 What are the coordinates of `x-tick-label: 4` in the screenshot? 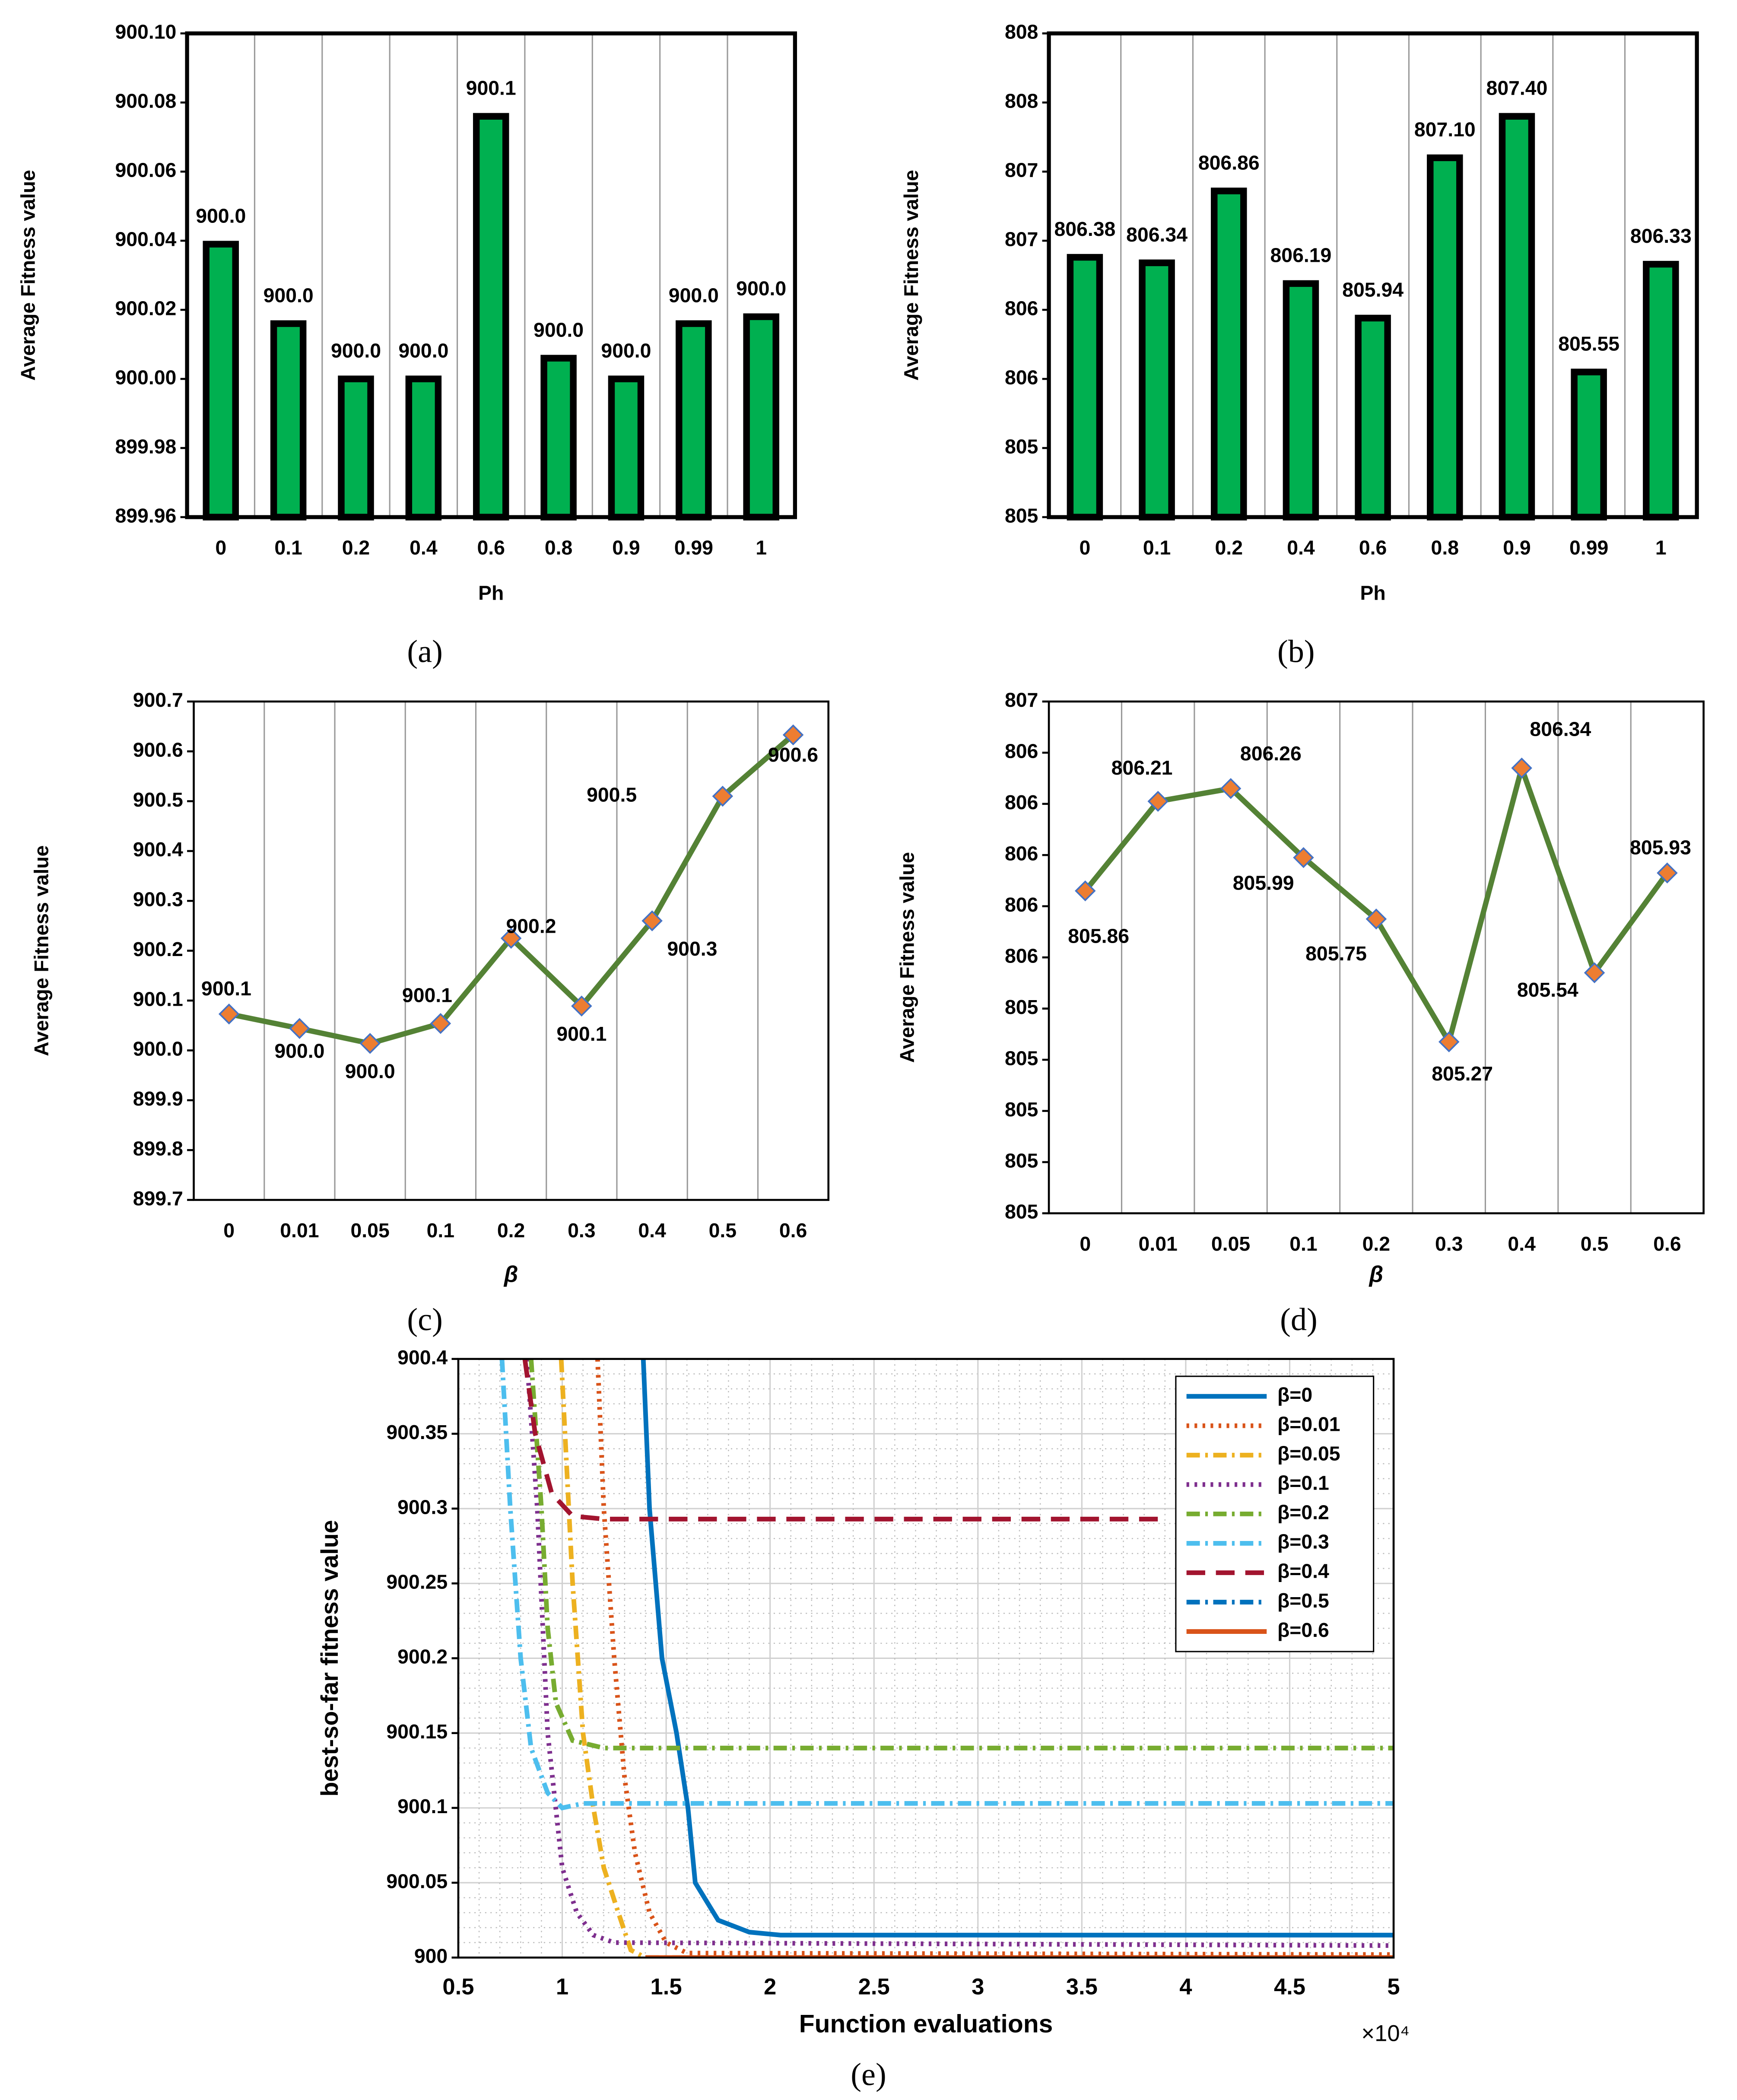 It's located at (1185, 1987).